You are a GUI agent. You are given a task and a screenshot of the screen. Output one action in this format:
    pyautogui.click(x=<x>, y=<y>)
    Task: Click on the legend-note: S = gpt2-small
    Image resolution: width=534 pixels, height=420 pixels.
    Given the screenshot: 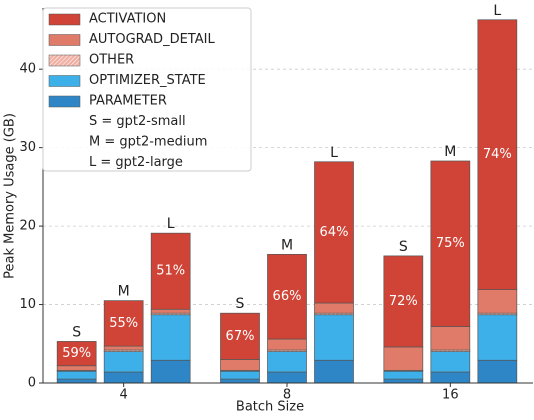 What is the action you would take?
    pyautogui.click(x=137, y=121)
    